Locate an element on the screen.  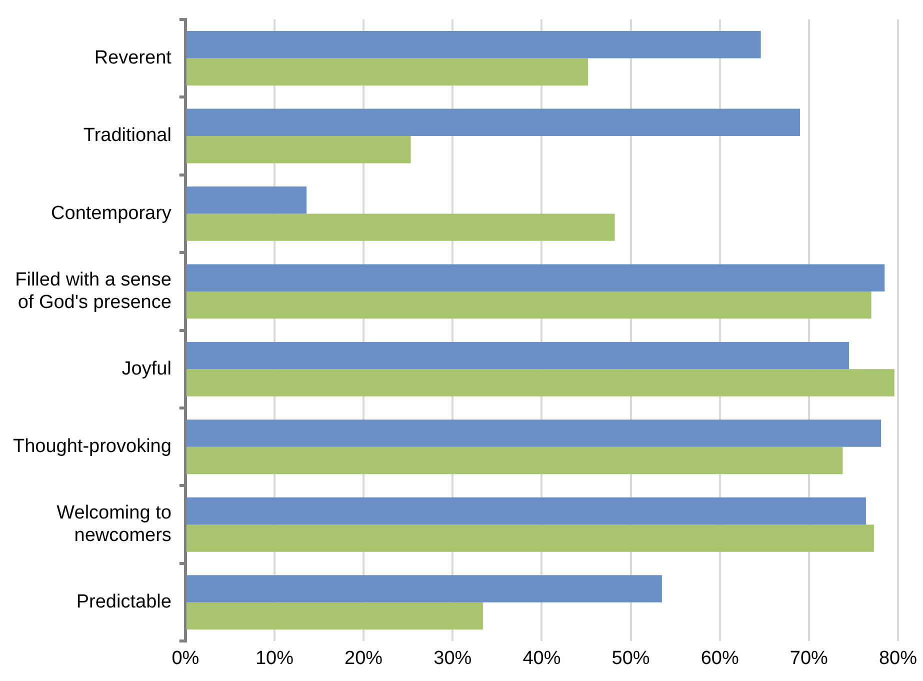
y-tick-label: Reverent is located at coordinates (133, 57).